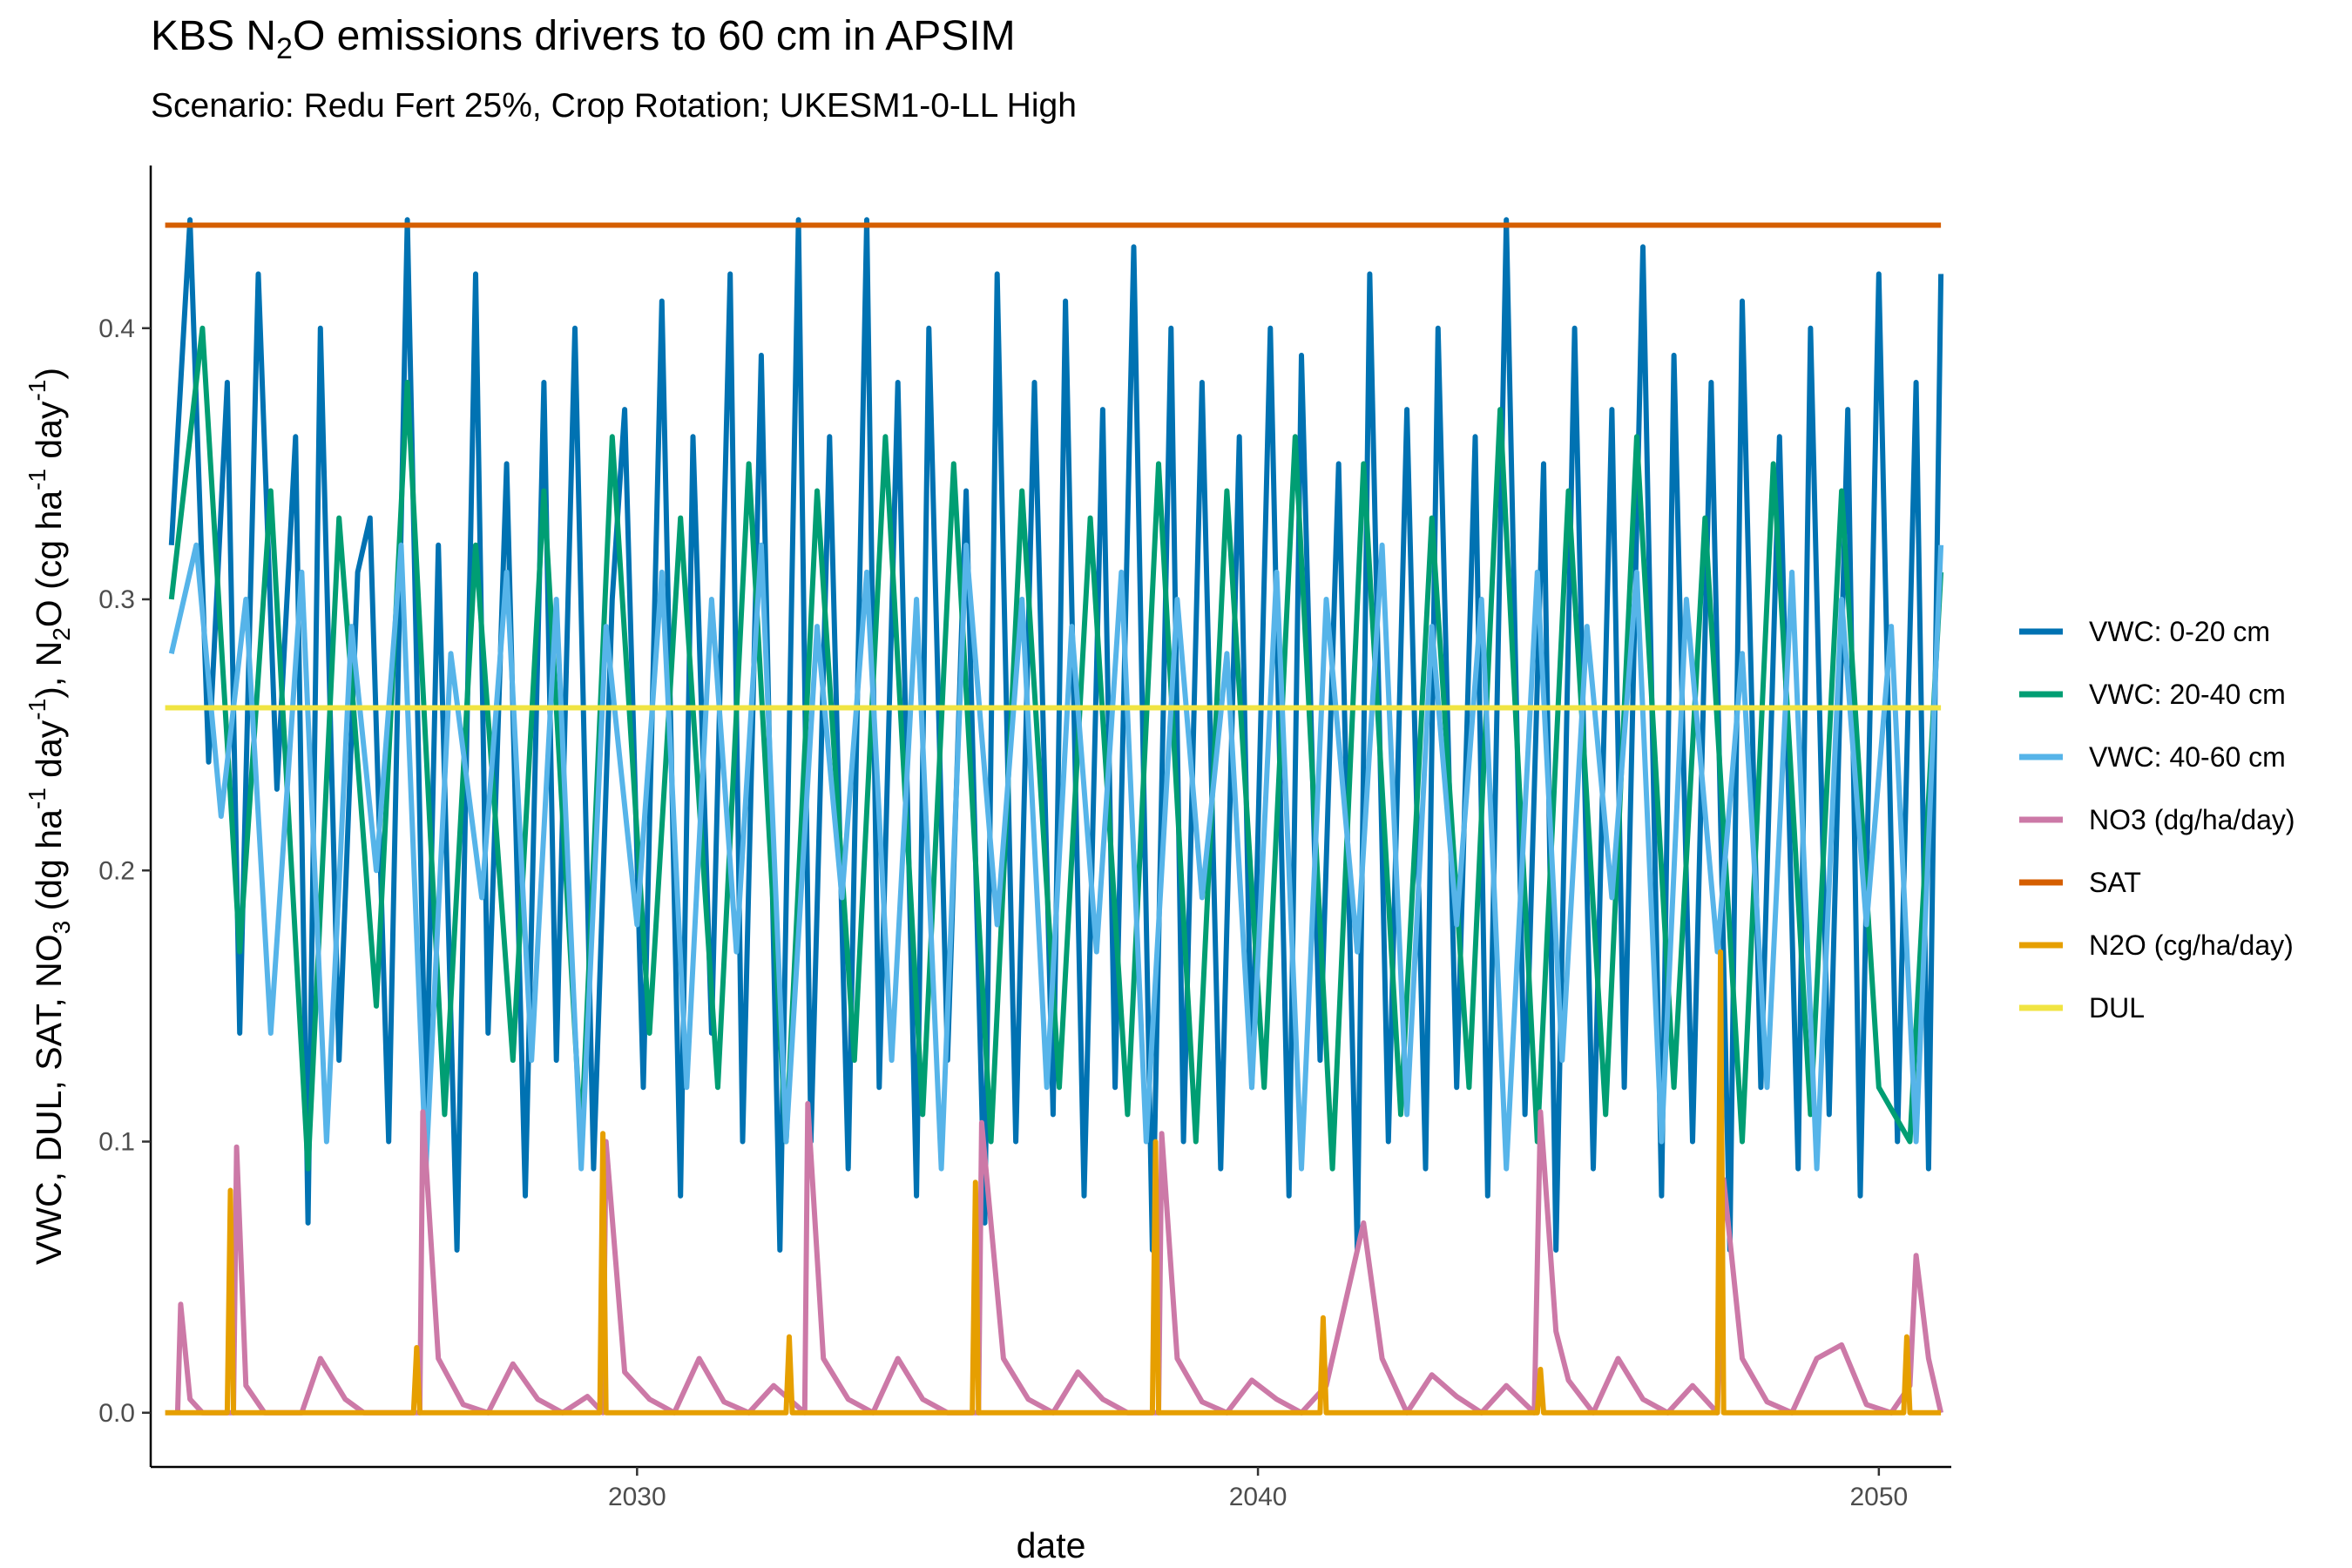 The height and width of the screenshot is (1568, 2352). I want to click on legend-label-3: NO3 (dg/ha/day), so click(2192, 820).